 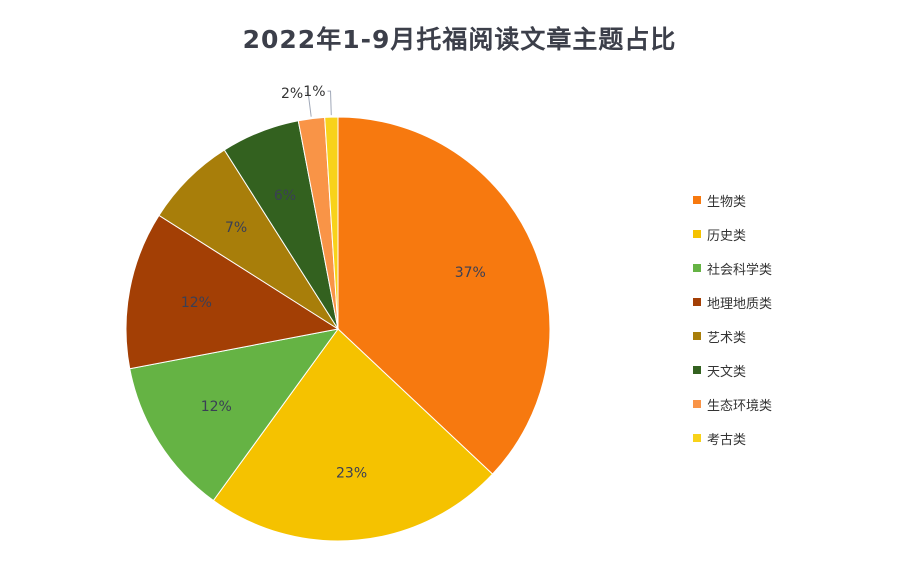 What do you see at coordinates (351, 474) in the screenshot?
I see `data-label-history: 23%` at bounding box center [351, 474].